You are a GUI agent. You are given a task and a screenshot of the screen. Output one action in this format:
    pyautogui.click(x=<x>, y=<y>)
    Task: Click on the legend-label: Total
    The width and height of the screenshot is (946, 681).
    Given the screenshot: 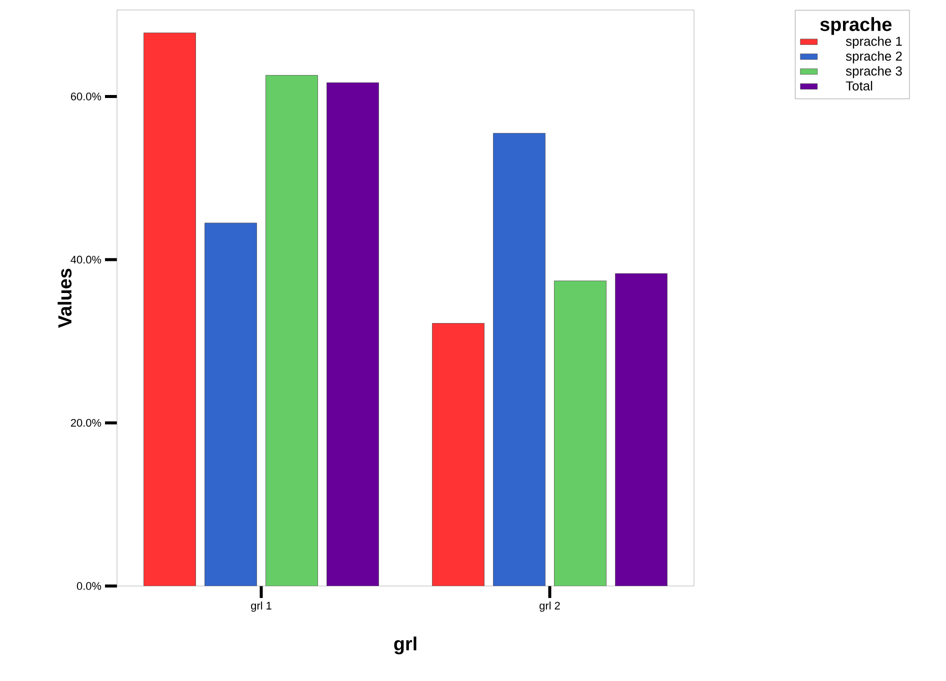 What is the action you would take?
    pyautogui.click(x=859, y=85)
    